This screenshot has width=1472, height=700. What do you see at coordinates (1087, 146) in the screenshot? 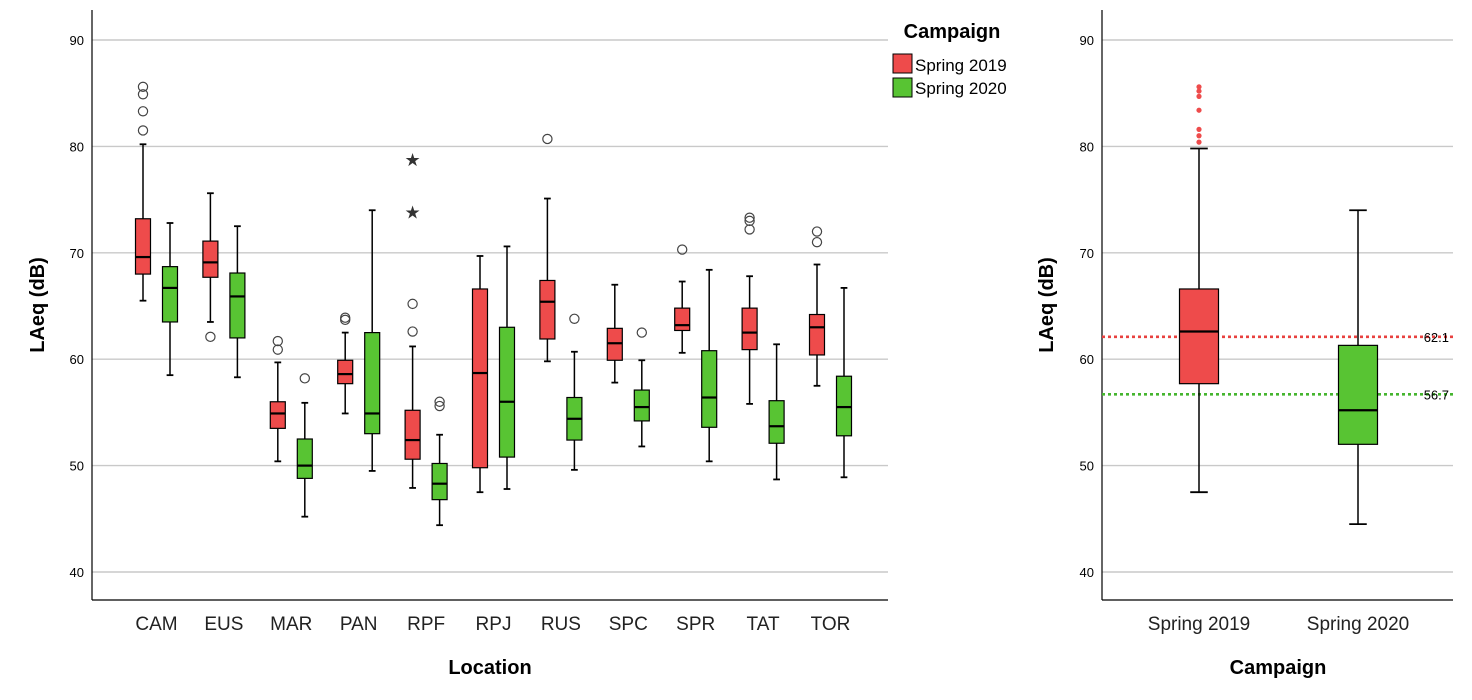
I see `right-y-tick-80: 80` at bounding box center [1087, 146].